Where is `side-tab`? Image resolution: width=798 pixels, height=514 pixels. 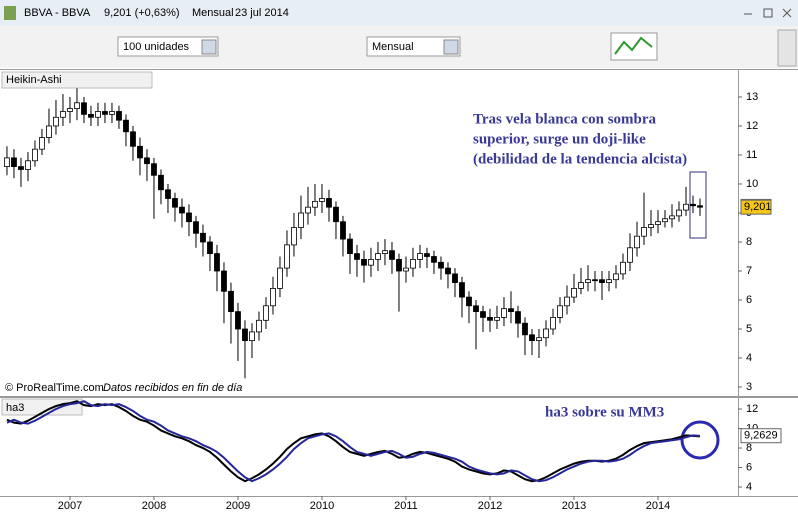 side-tab is located at coordinates (787, 48).